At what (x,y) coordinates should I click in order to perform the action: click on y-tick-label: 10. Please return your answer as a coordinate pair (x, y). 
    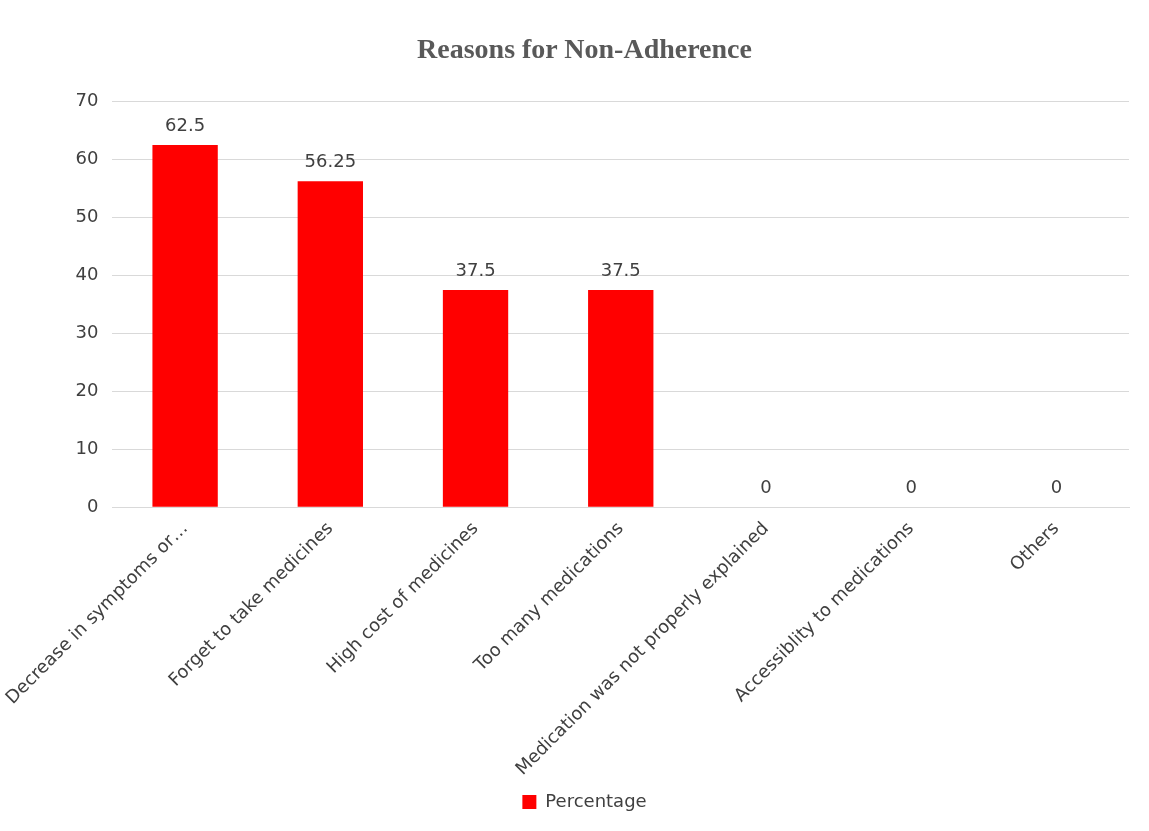
    Looking at the image, I should click on (87, 447).